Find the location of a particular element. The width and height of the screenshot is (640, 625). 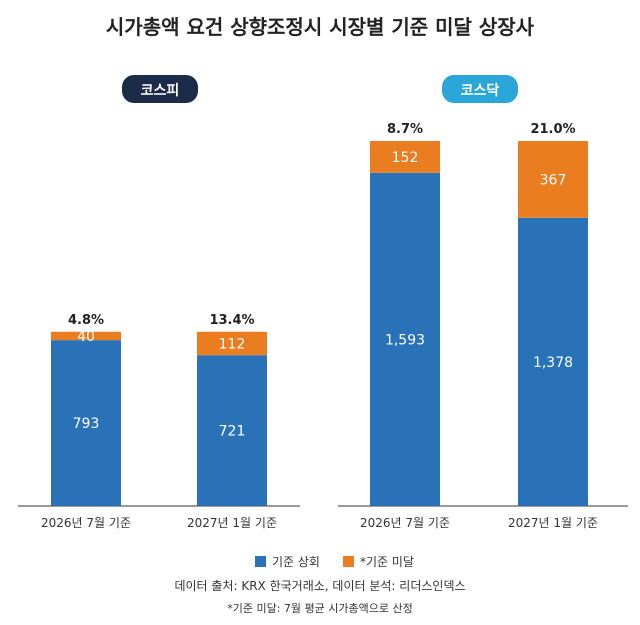

kosdaq-x-tick-label: 2027년 1월 기준 is located at coordinates (553, 523).